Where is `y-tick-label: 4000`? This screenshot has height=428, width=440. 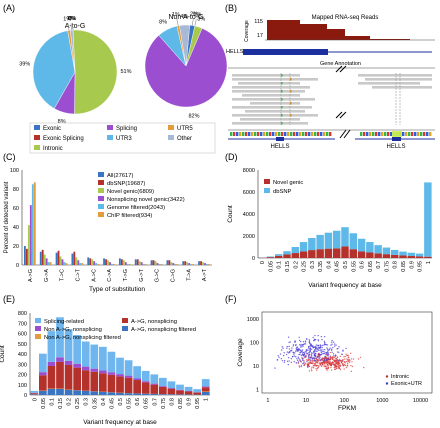
y-tick-label: 4000 is located at coordinates (249, 215).